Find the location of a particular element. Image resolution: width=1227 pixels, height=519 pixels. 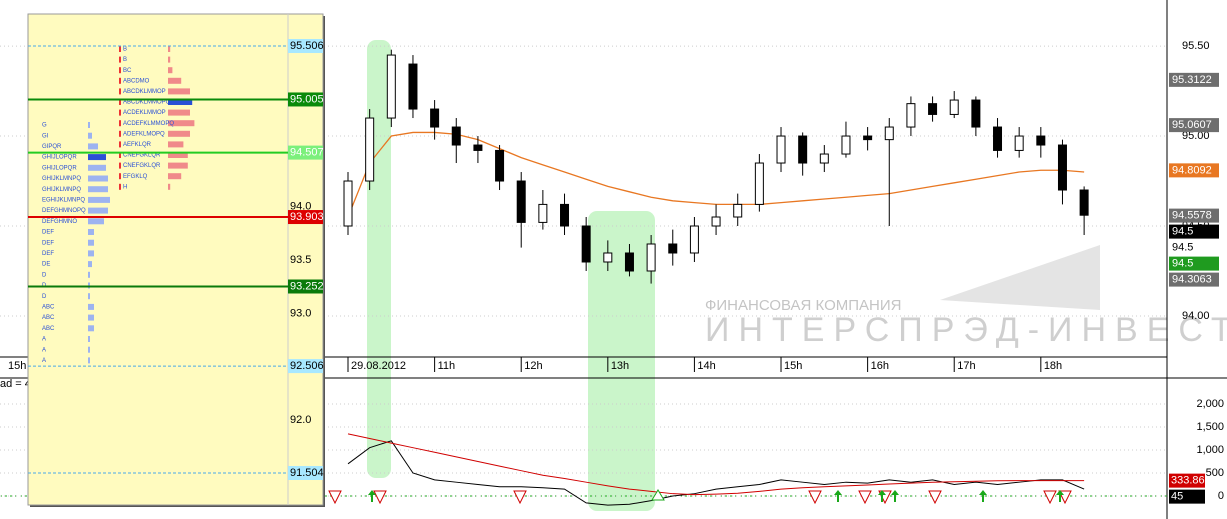

x-tick-label: 18h is located at coordinates (1053, 366).